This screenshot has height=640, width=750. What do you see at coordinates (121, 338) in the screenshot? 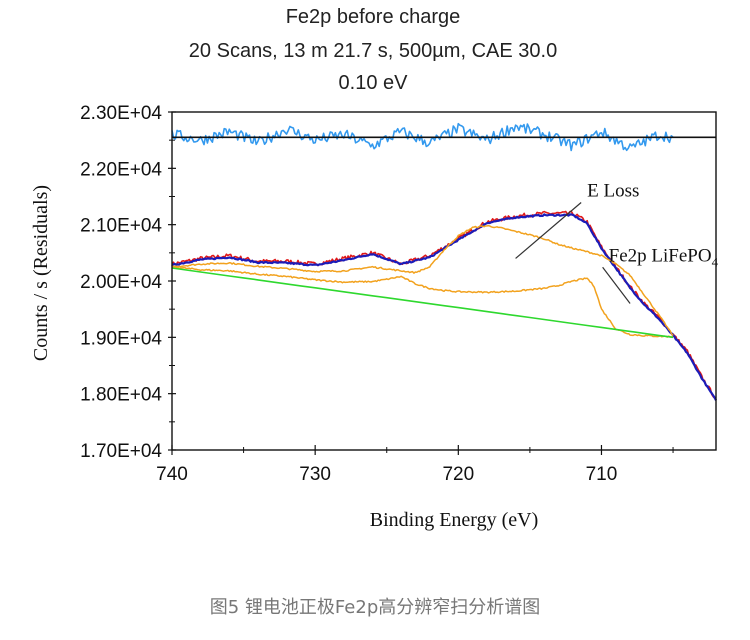
I see `y-tick-label: 1.90E+04` at bounding box center [121, 338].